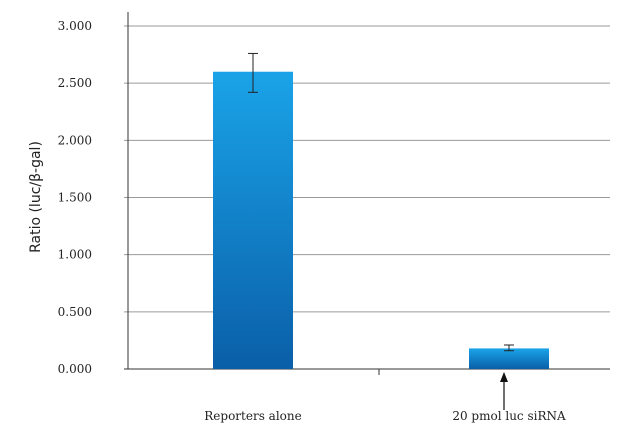  What do you see at coordinates (75, 312) in the screenshot?
I see `y-tick-label: 0.500` at bounding box center [75, 312].